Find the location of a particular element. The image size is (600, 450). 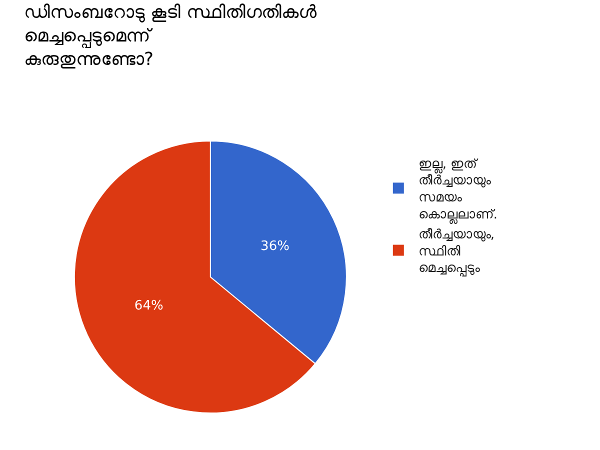

chart-title: ഡിസംബറോടു കൂടി സ്ഥിതിഗതികൾ മെച്ചപ്പെടുമെന്ന് കുരുതുന്നുണ്ടോ? is located at coordinates (171, 36).